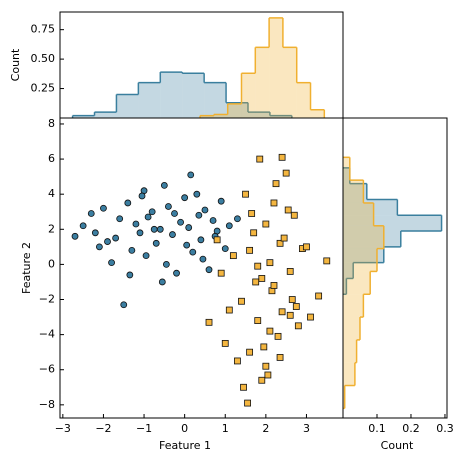 The image size is (464, 464). Describe the element at coordinates (47, 299) in the screenshot. I see `y-tick-label: −2` at that location.